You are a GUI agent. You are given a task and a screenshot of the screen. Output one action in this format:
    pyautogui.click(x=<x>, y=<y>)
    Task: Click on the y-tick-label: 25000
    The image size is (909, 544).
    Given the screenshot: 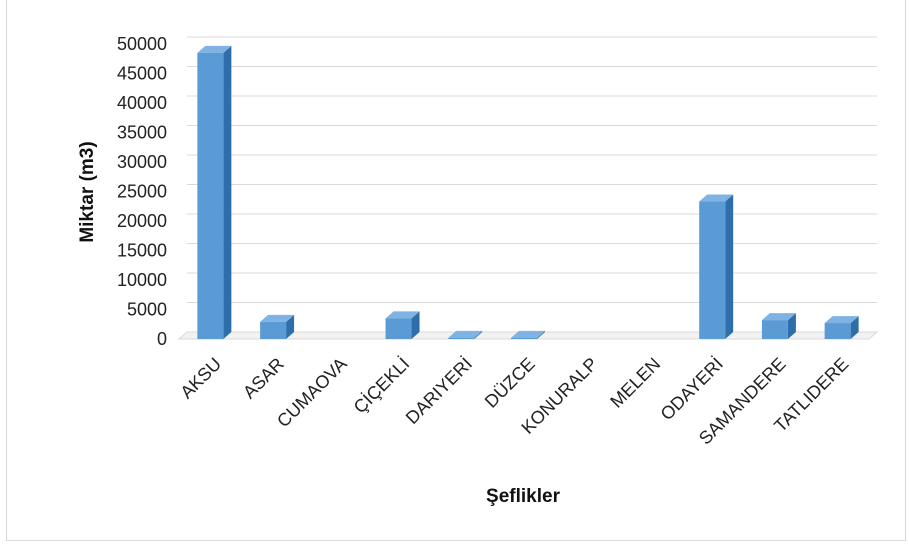 What is the action you would take?
    pyautogui.click(x=142, y=192)
    